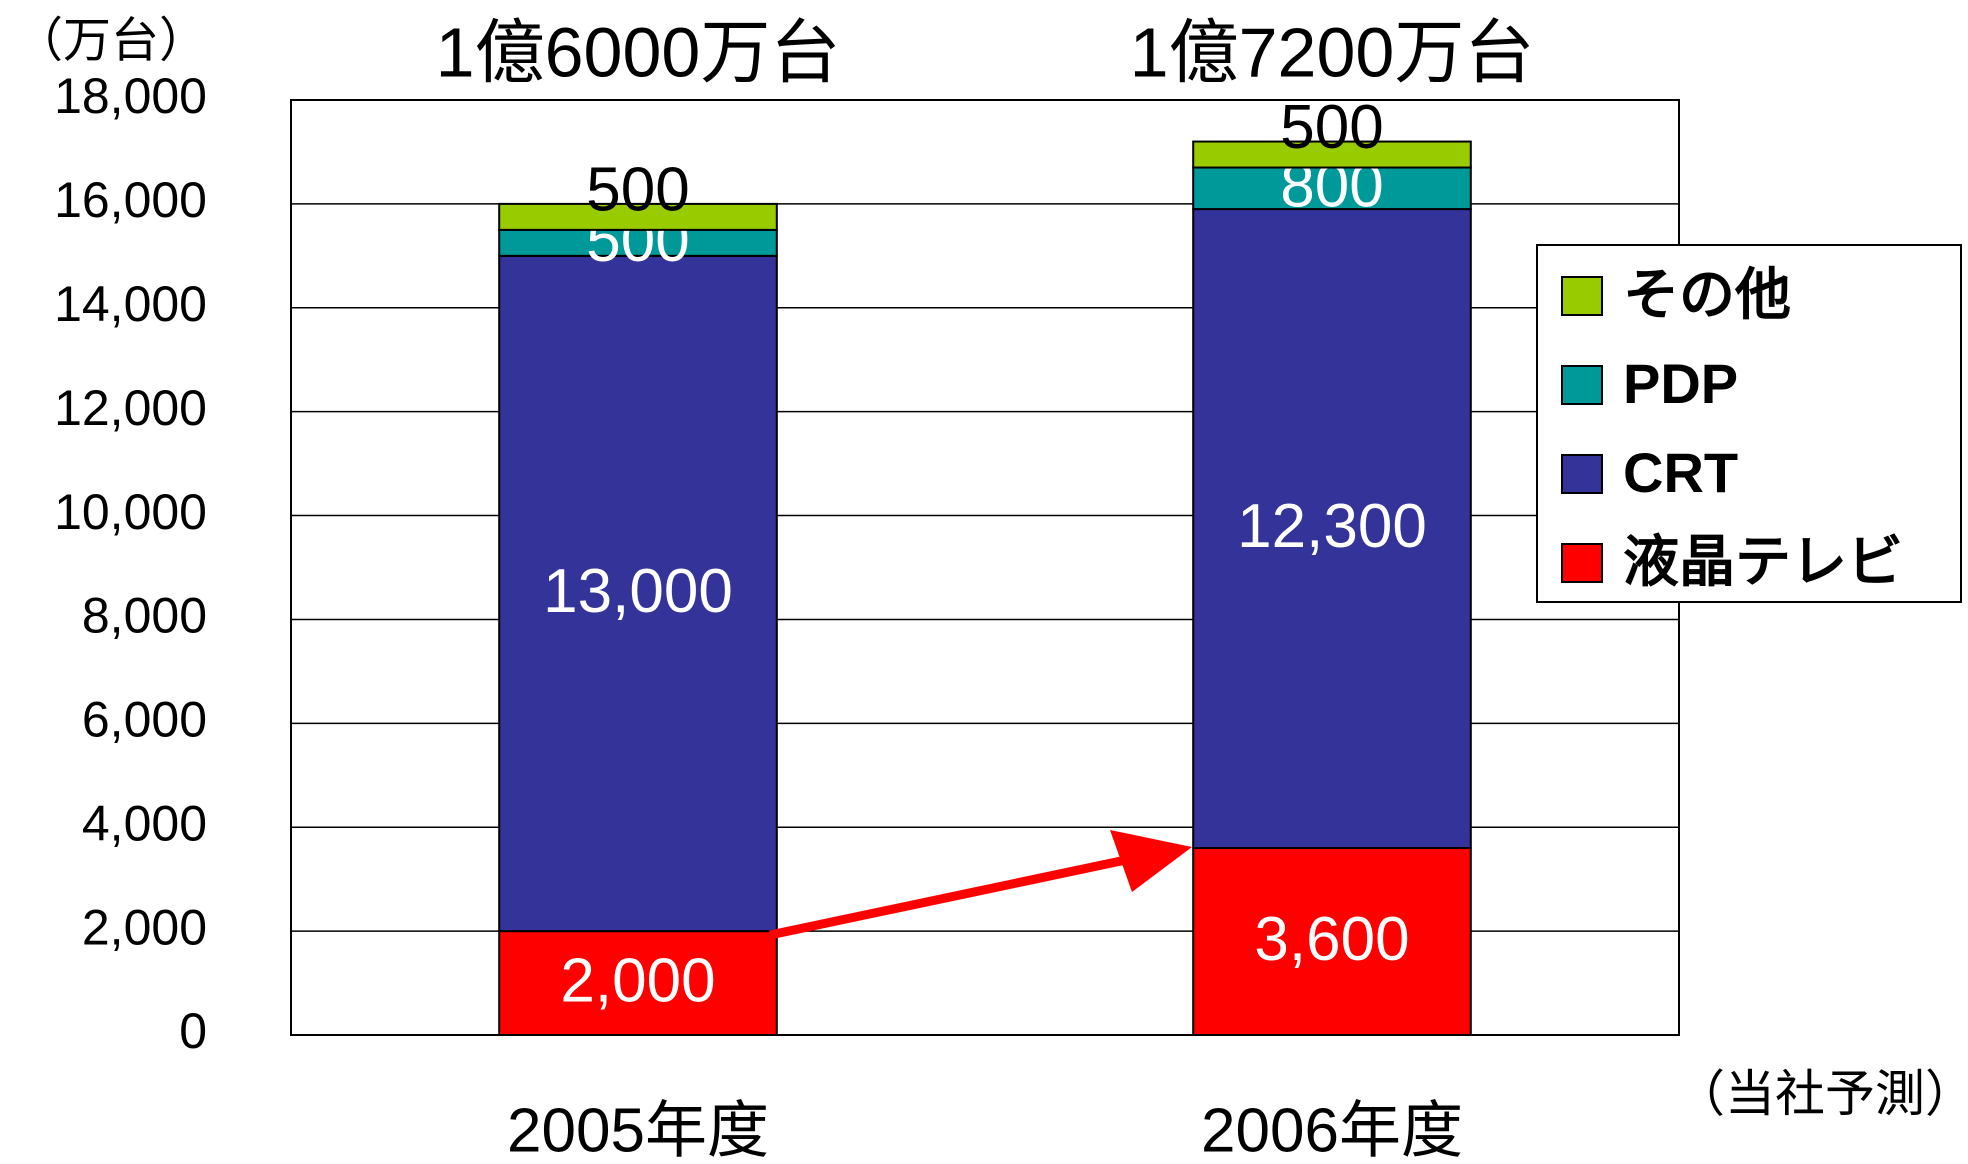 This screenshot has width=1968, height=1164. What do you see at coordinates (130, 512) in the screenshot?
I see `y-tick-label: 10,000` at bounding box center [130, 512].